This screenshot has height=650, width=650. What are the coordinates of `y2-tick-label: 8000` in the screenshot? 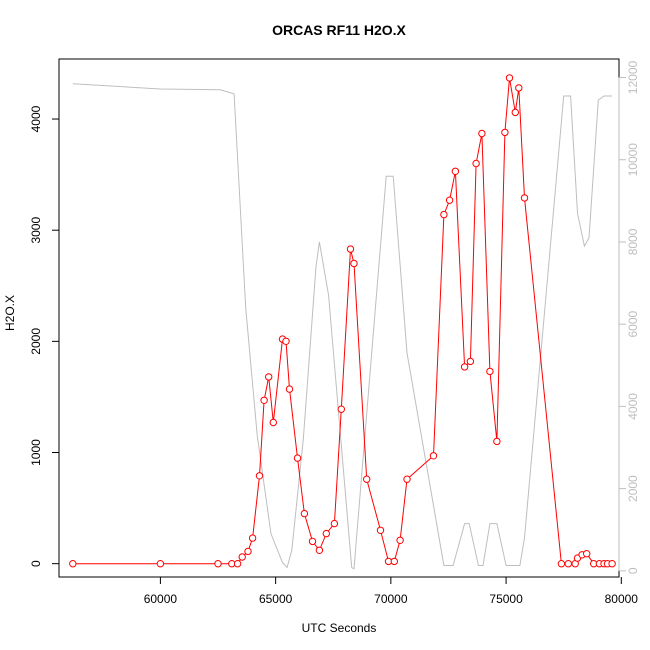 It's located at (633, 241).